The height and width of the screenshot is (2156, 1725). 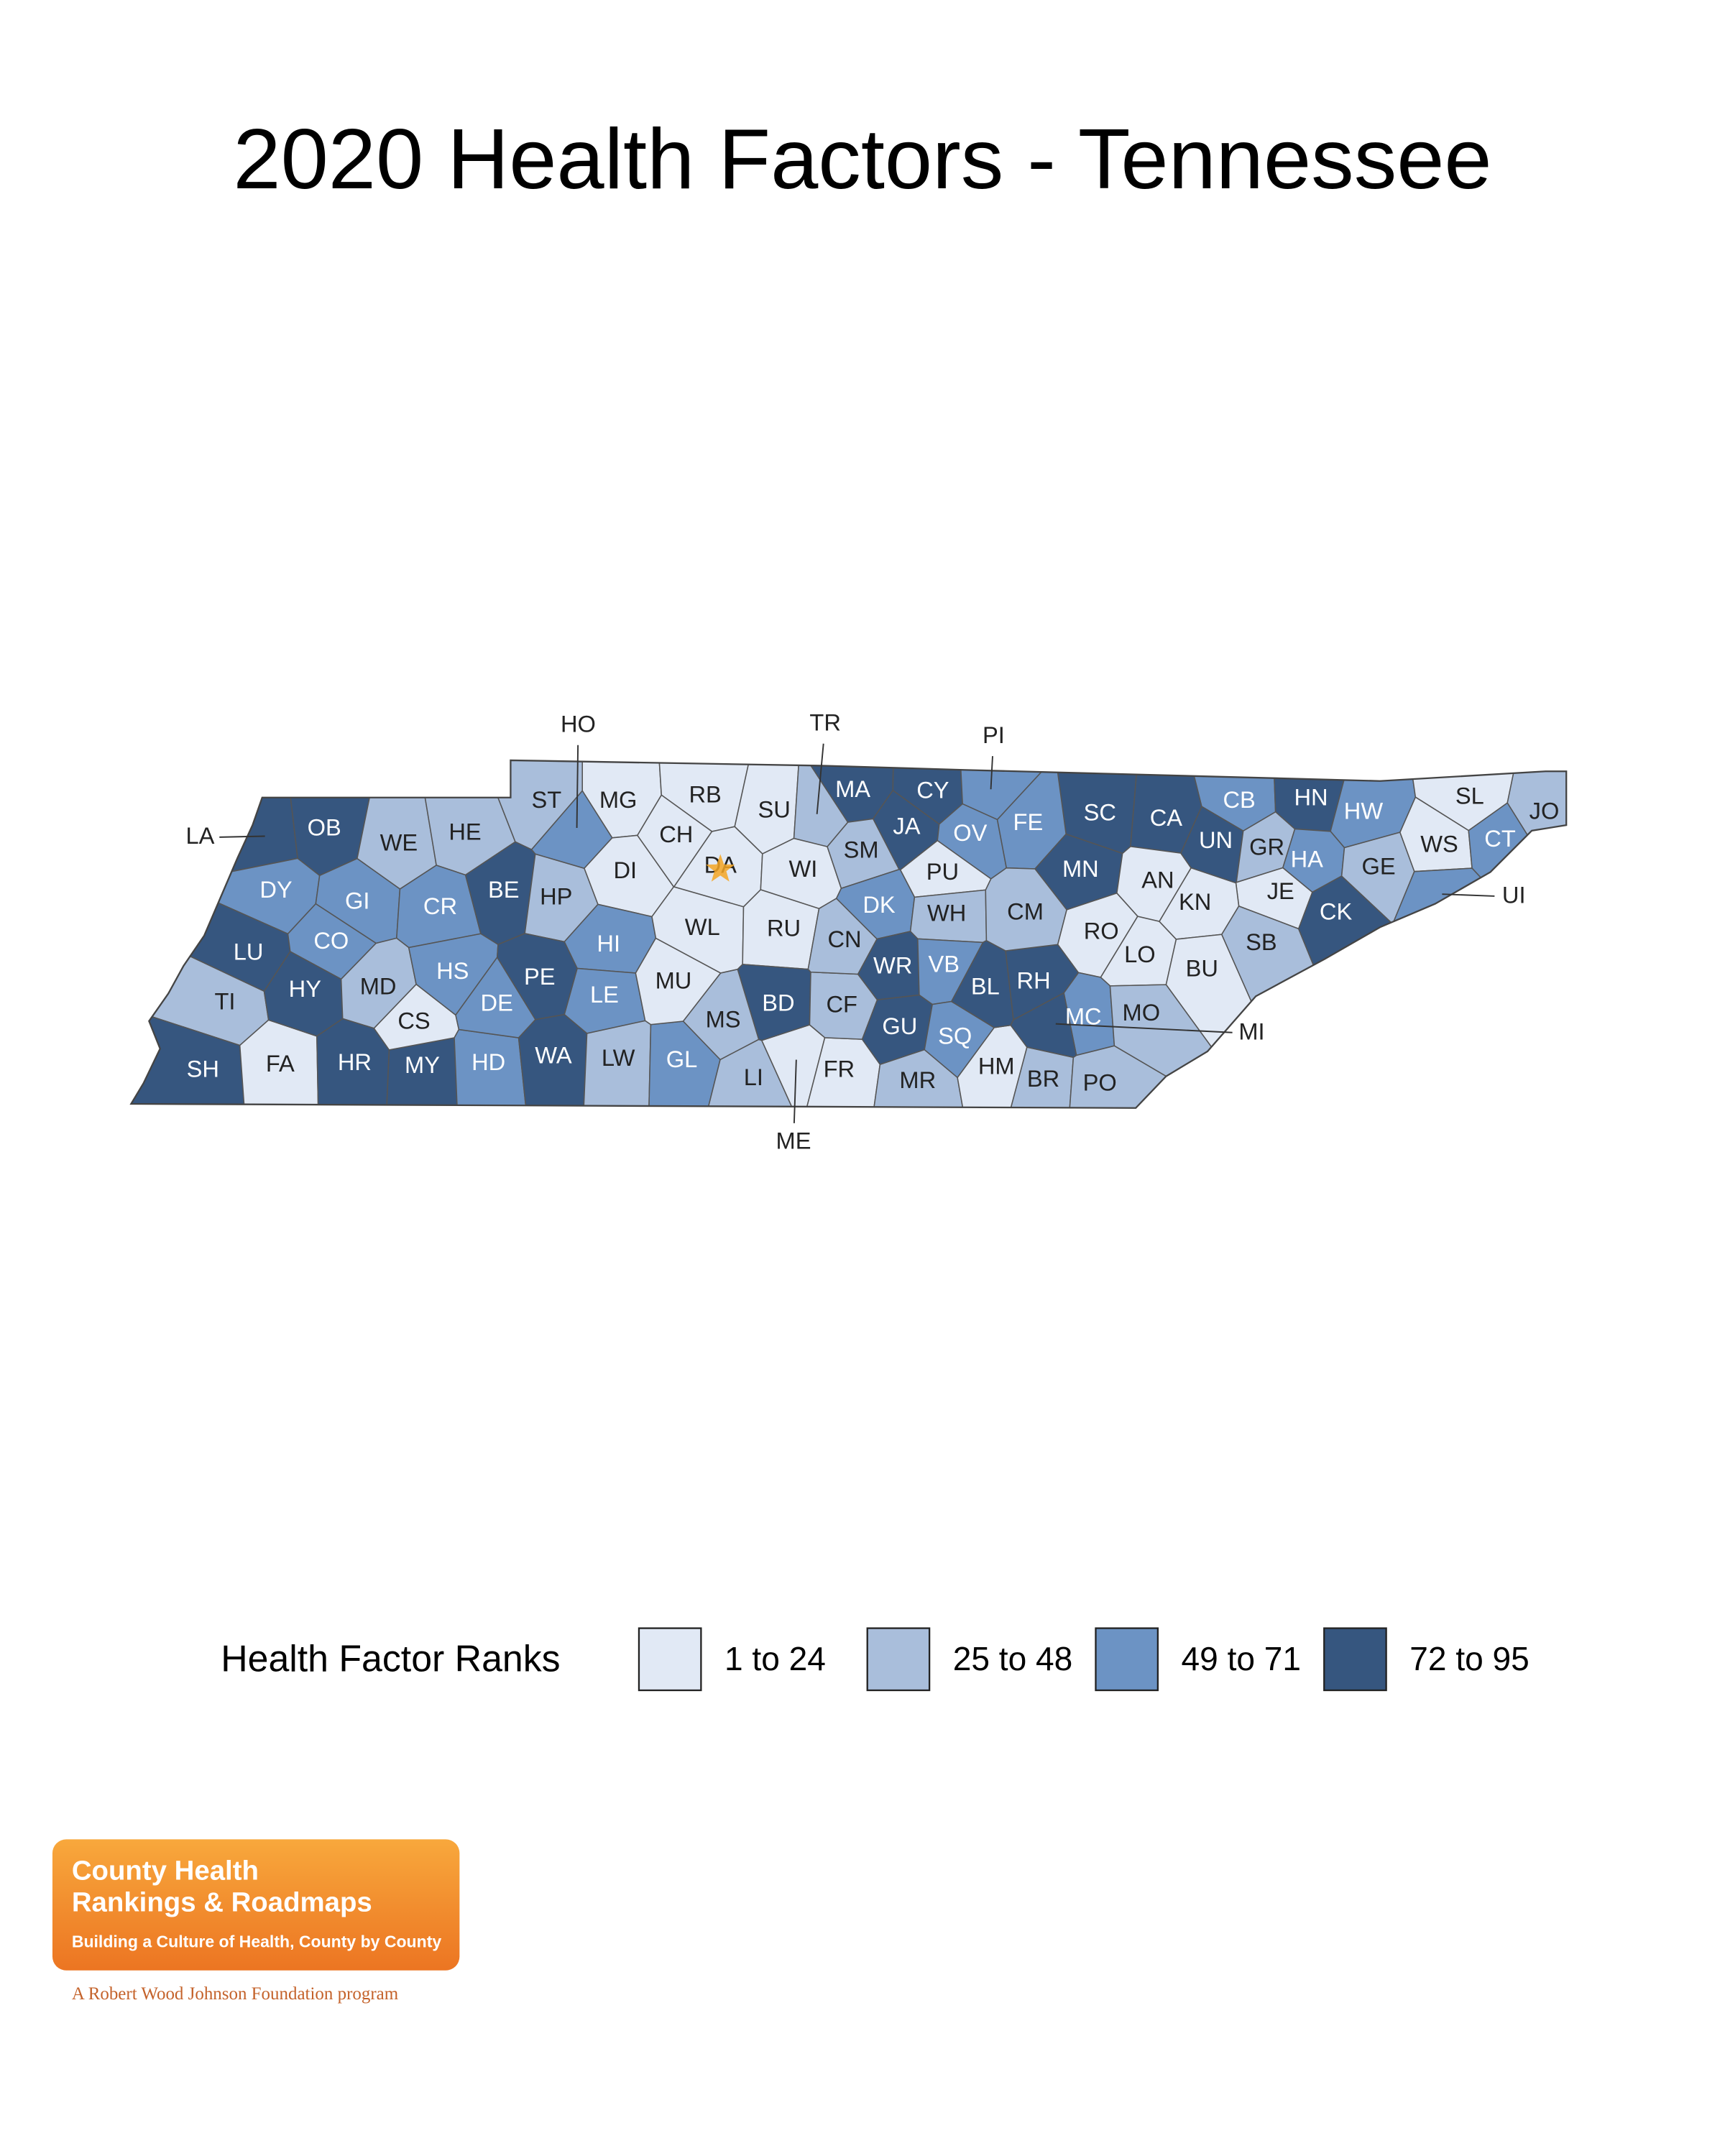 I want to click on county-label: ST, so click(x=546, y=799).